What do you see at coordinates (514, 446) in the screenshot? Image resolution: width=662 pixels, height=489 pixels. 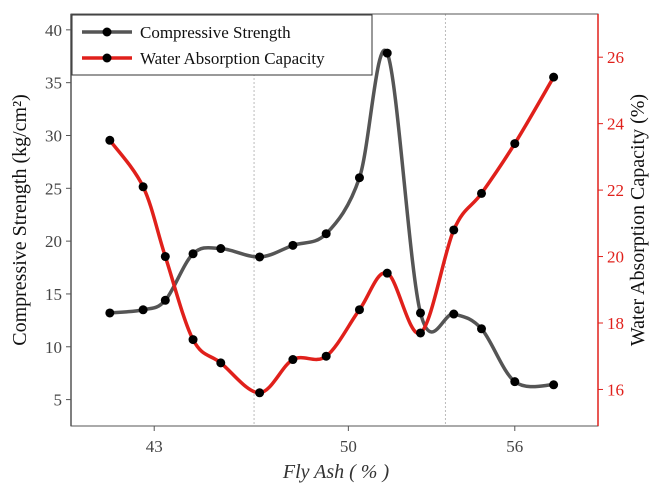 I see `x-tick-label: 56` at bounding box center [514, 446].